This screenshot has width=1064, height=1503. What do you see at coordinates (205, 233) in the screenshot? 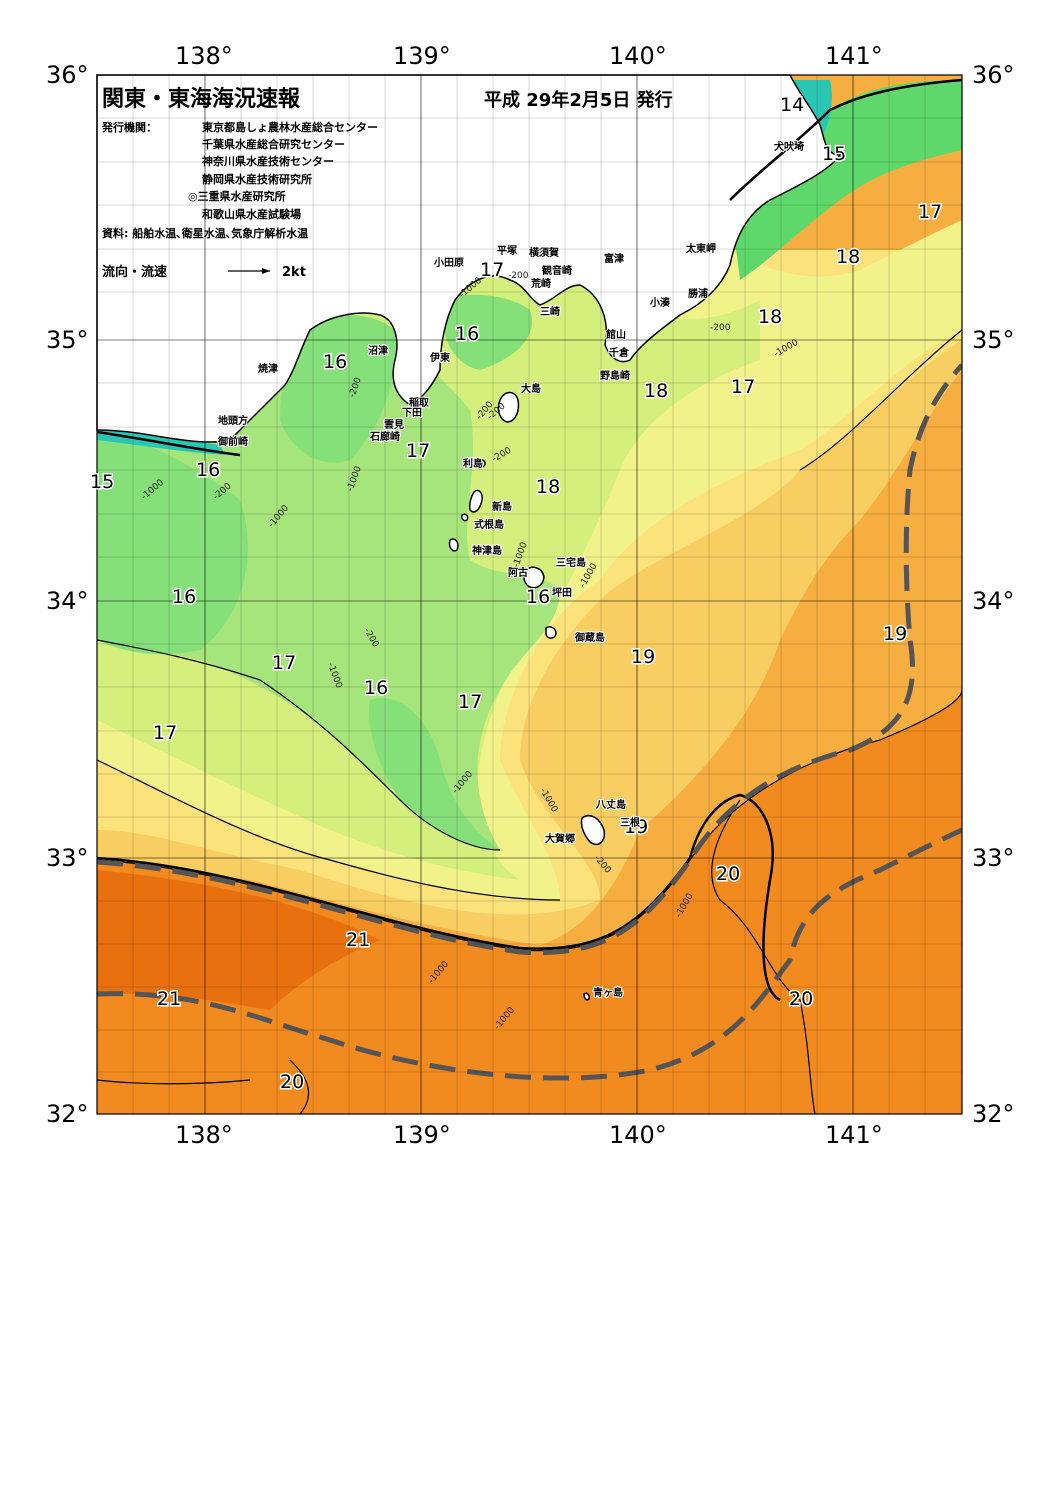
I see `data-sources: 資料: 船舶水温､衛星水温､気象庁解析水温` at bounding box center [205, 233].